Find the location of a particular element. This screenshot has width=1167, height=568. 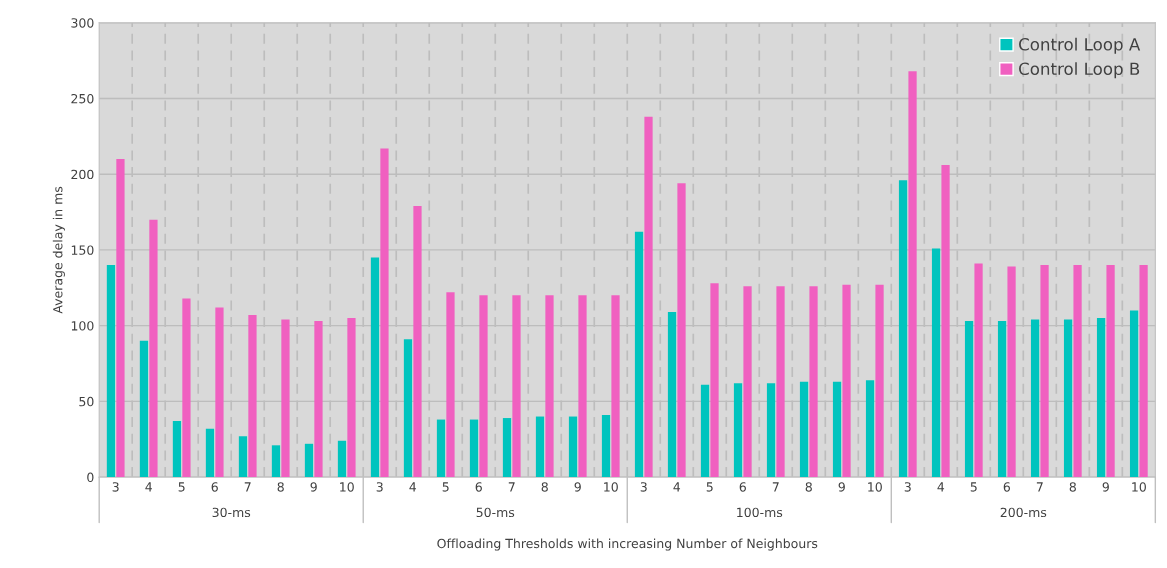

y-tick-label: 0 is located at coordinates (90, 477).